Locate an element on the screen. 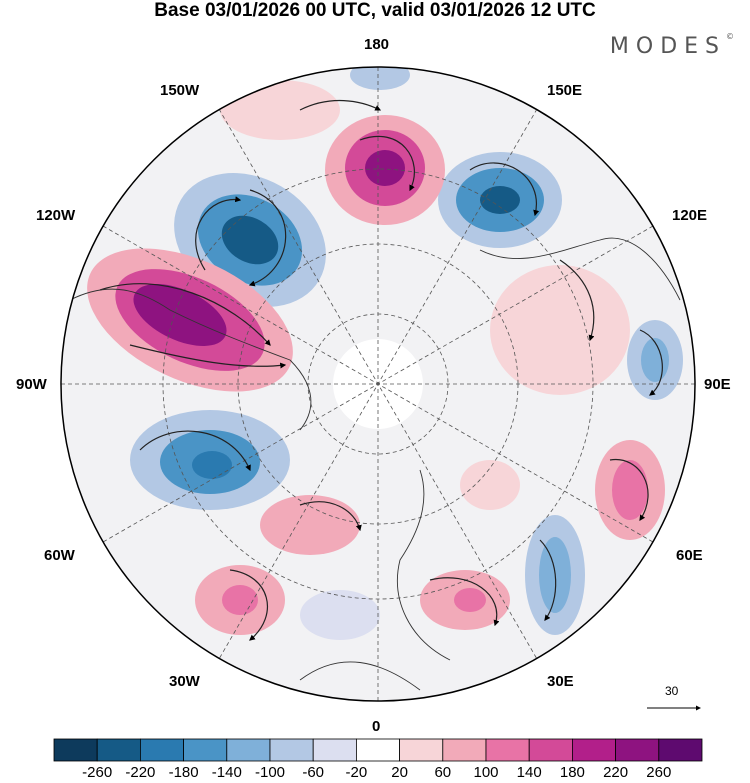 The width and height of the screenshot is (750, 783). colorbar-tick-label: 20 is located at coordinates (399, 772).